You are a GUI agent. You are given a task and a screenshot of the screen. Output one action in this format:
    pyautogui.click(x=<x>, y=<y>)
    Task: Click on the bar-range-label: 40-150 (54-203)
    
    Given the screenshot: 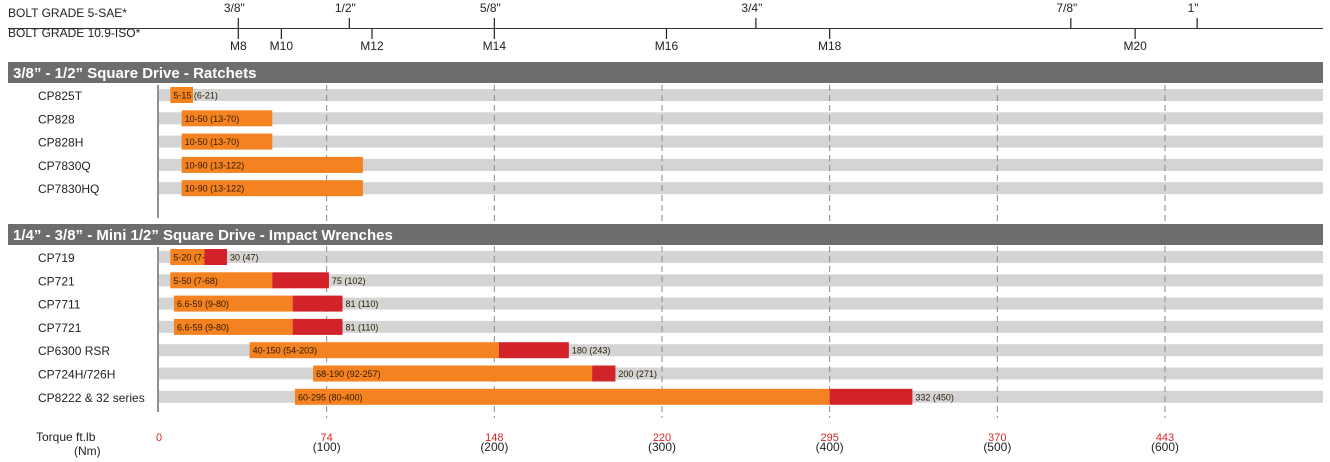 What is the action you would take?
    pyautogui.click(x=285, y=351)
    